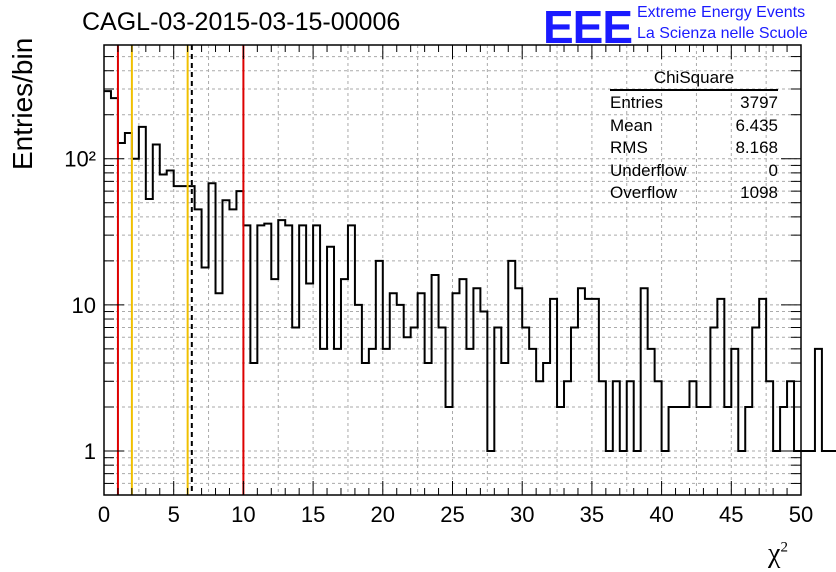  Describe the element at coordinates (759, 192) in the screenshot. I see `stats-value: 1098` at that location.